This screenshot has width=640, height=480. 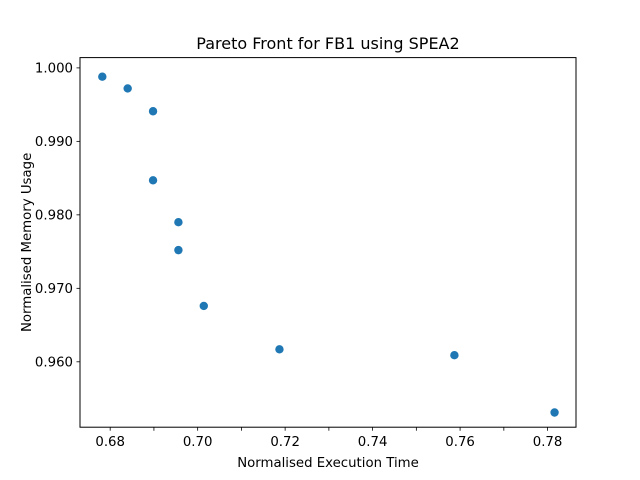 I want to click on x-axis-label: Normalised Execution Time, so click(x=328, y=463).